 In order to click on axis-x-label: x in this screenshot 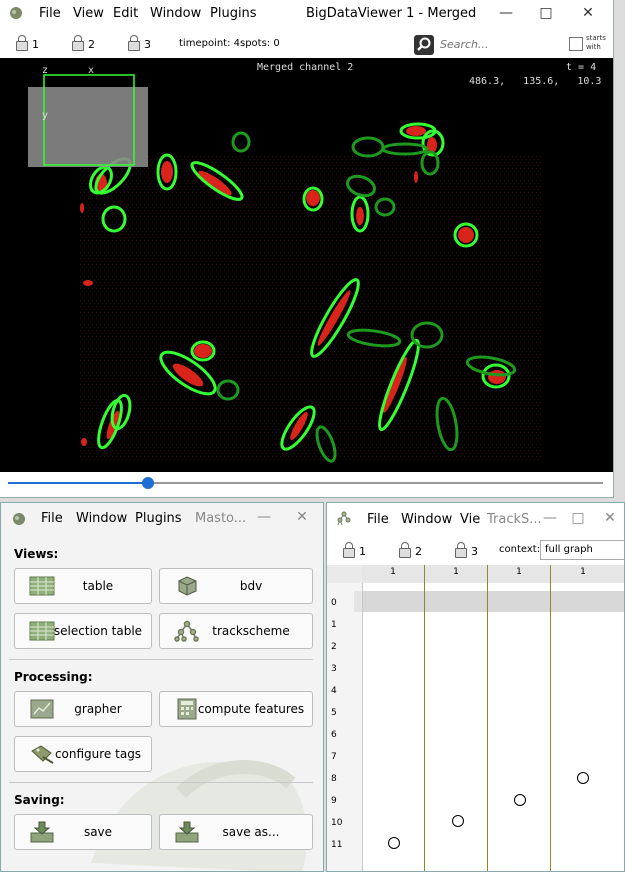, I will do `click(91, 70)`.